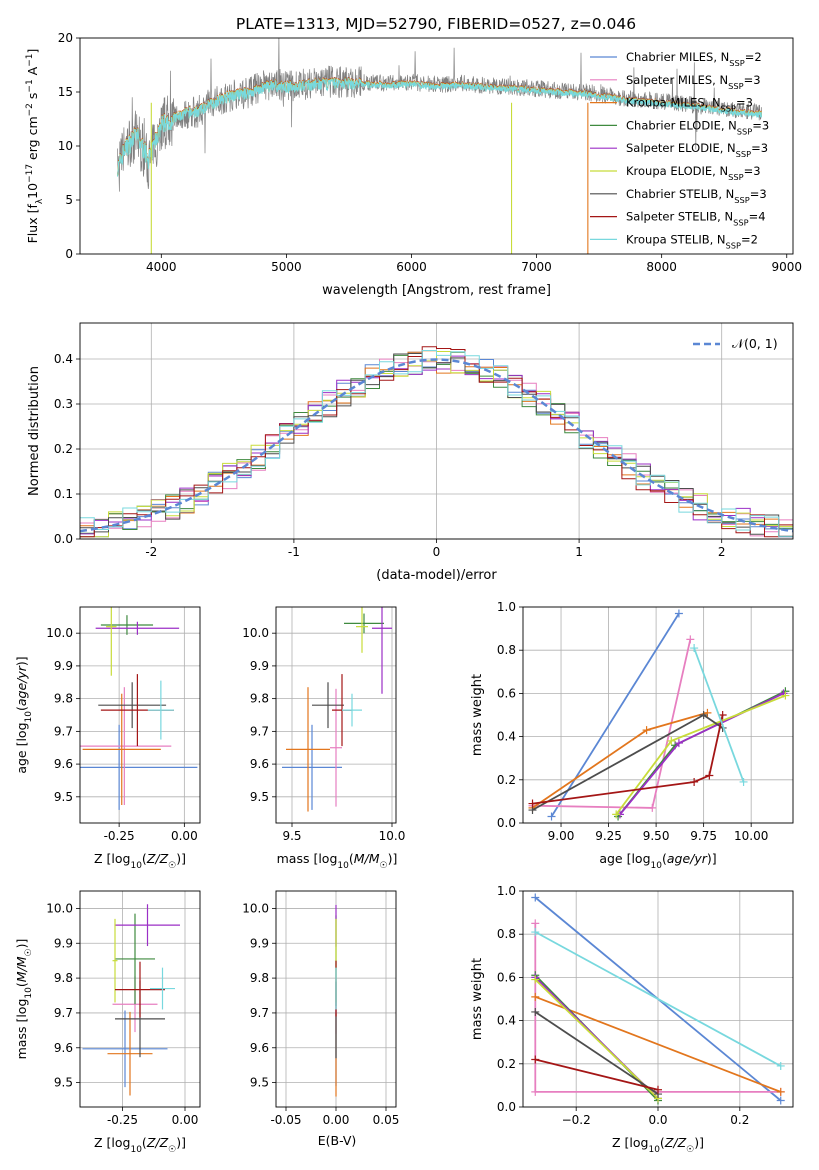  What do you see at coordinates (63, 494) in the screenshot?
I see `y-tick-label: 0.1` at bounding box center [63, 494].